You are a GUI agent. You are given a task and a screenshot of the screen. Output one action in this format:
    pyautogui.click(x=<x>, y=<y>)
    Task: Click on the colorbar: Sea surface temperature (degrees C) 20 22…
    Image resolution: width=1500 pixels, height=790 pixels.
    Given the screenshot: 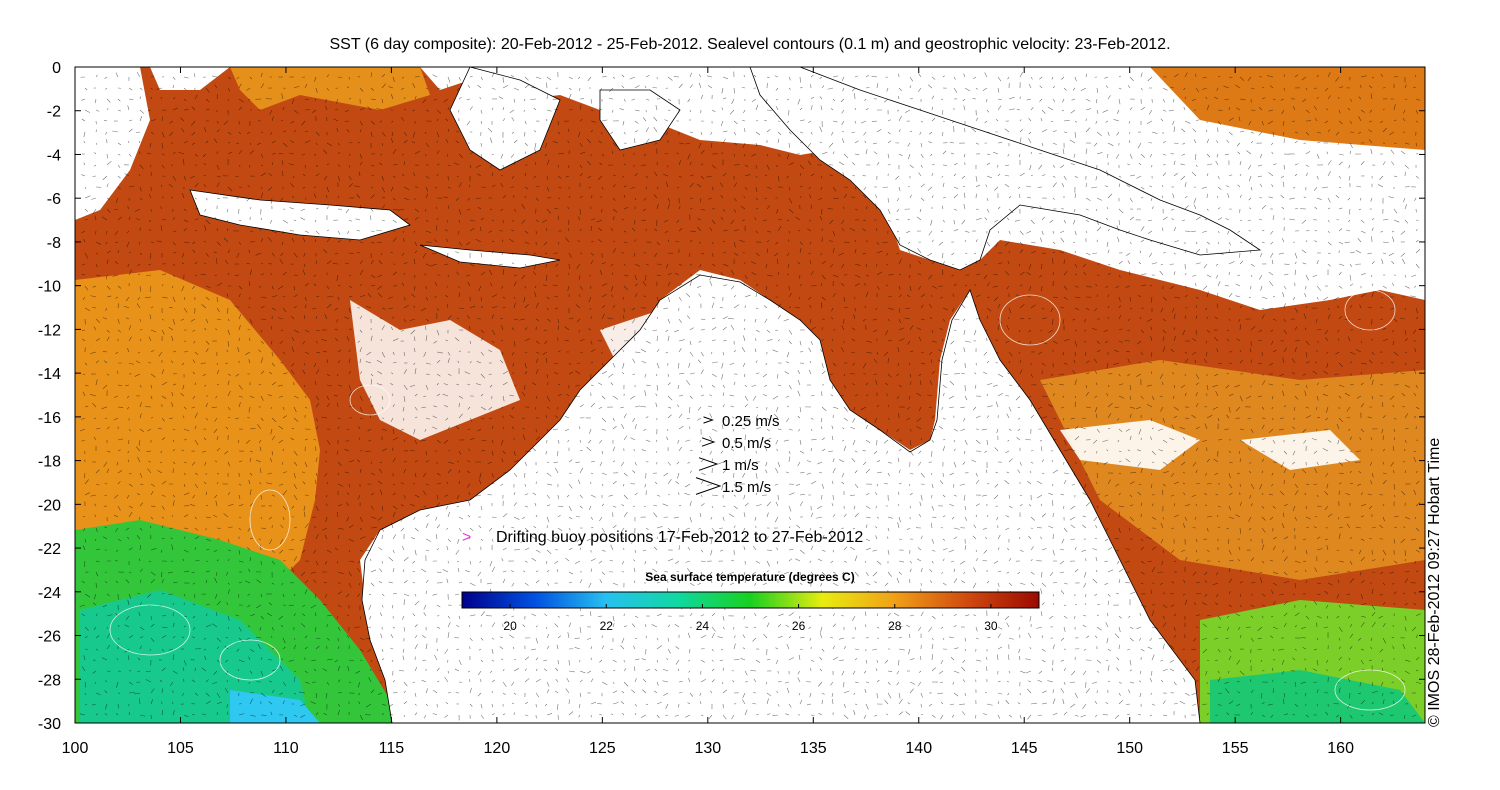 What is the action you would take?
    pyautogui.click(x=750, y=601)
    